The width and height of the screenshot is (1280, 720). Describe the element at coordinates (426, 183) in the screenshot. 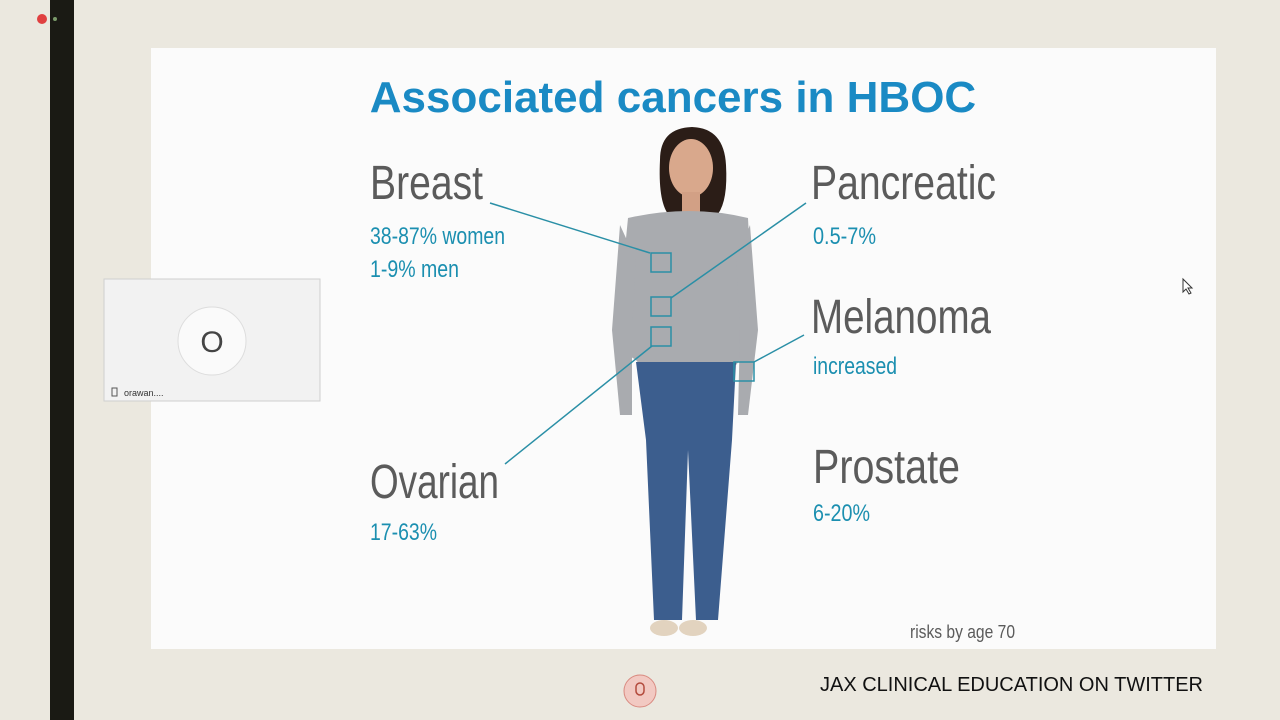

I see `cancer-name: Breast` at that location.